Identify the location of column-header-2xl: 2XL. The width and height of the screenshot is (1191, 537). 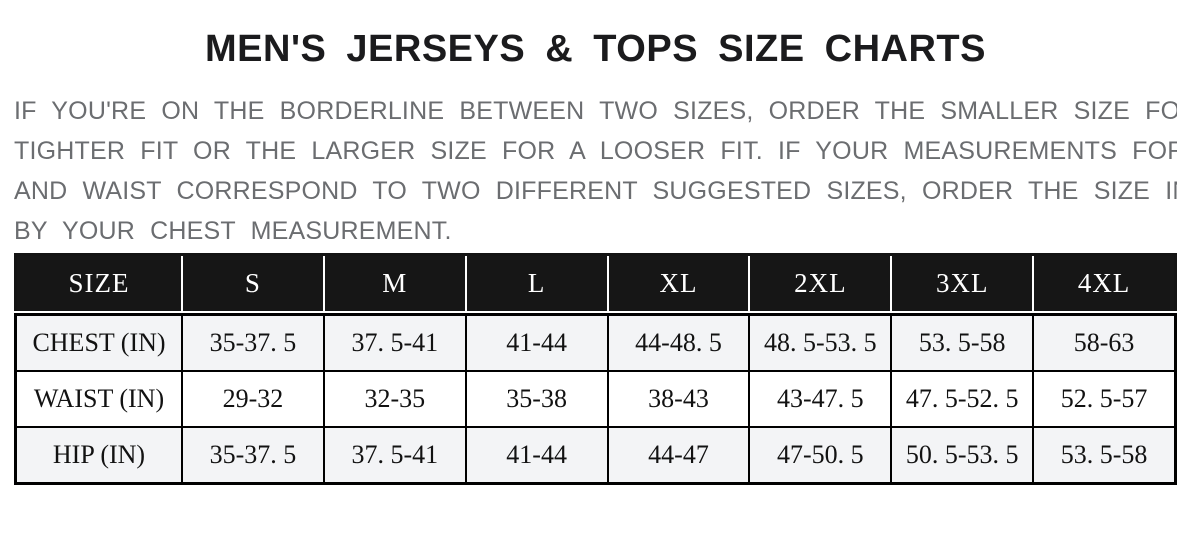
(820, 283).